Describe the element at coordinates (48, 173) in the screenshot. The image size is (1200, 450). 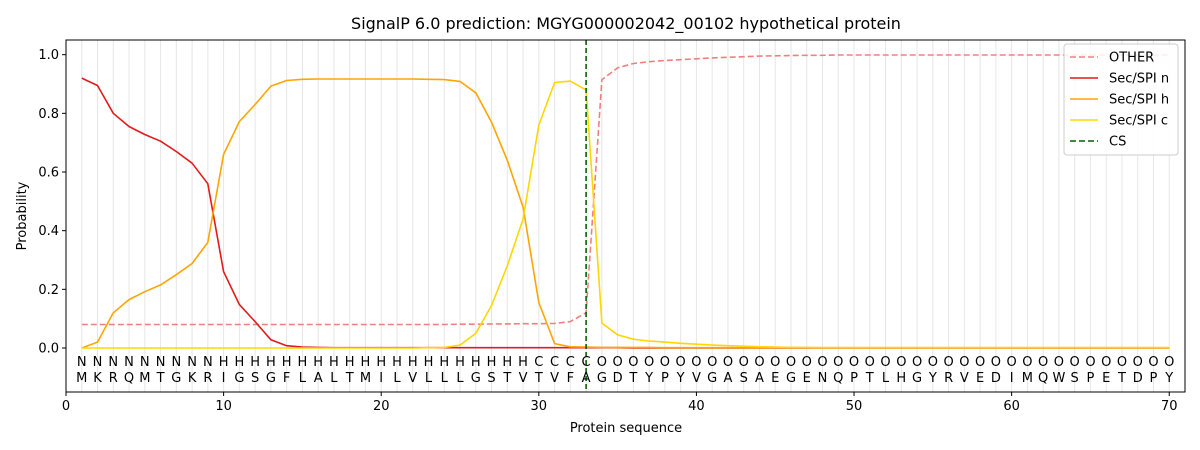
I see `y-tick-label: 0.6` at that location.